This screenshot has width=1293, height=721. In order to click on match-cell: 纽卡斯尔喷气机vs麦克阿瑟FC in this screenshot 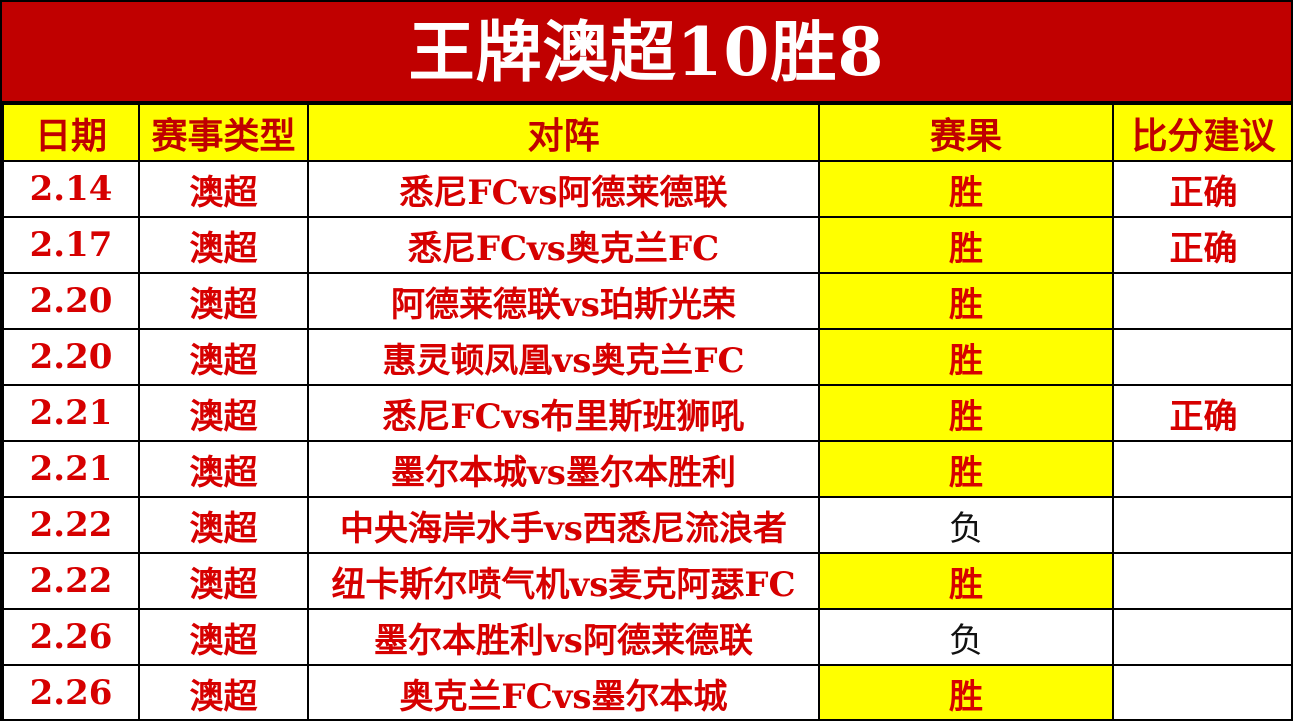, I will do `click(563, 581)`.